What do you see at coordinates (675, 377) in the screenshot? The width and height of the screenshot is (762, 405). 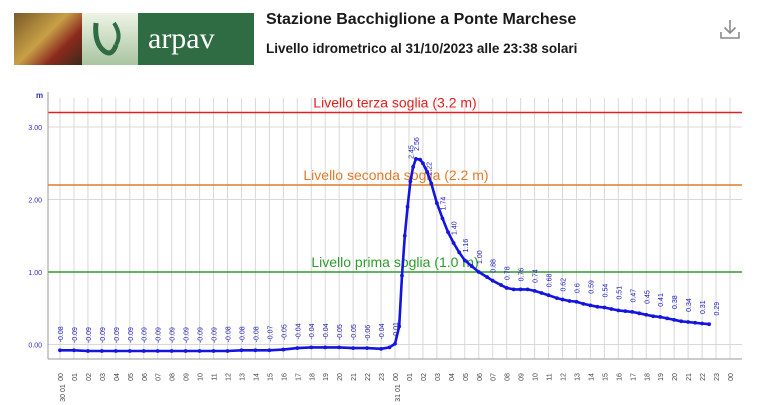 I see `x-tick-label: 20` at bounding box center [675, 377].